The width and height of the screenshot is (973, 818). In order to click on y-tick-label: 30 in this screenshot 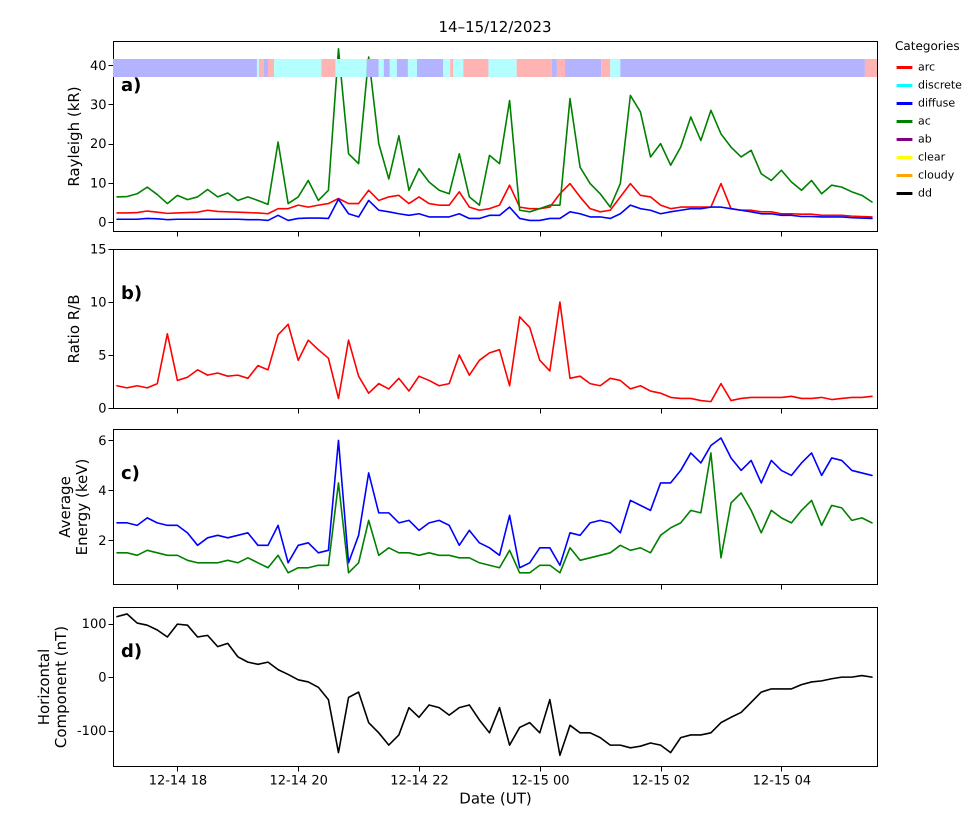, I will do `click(98, 105)`.